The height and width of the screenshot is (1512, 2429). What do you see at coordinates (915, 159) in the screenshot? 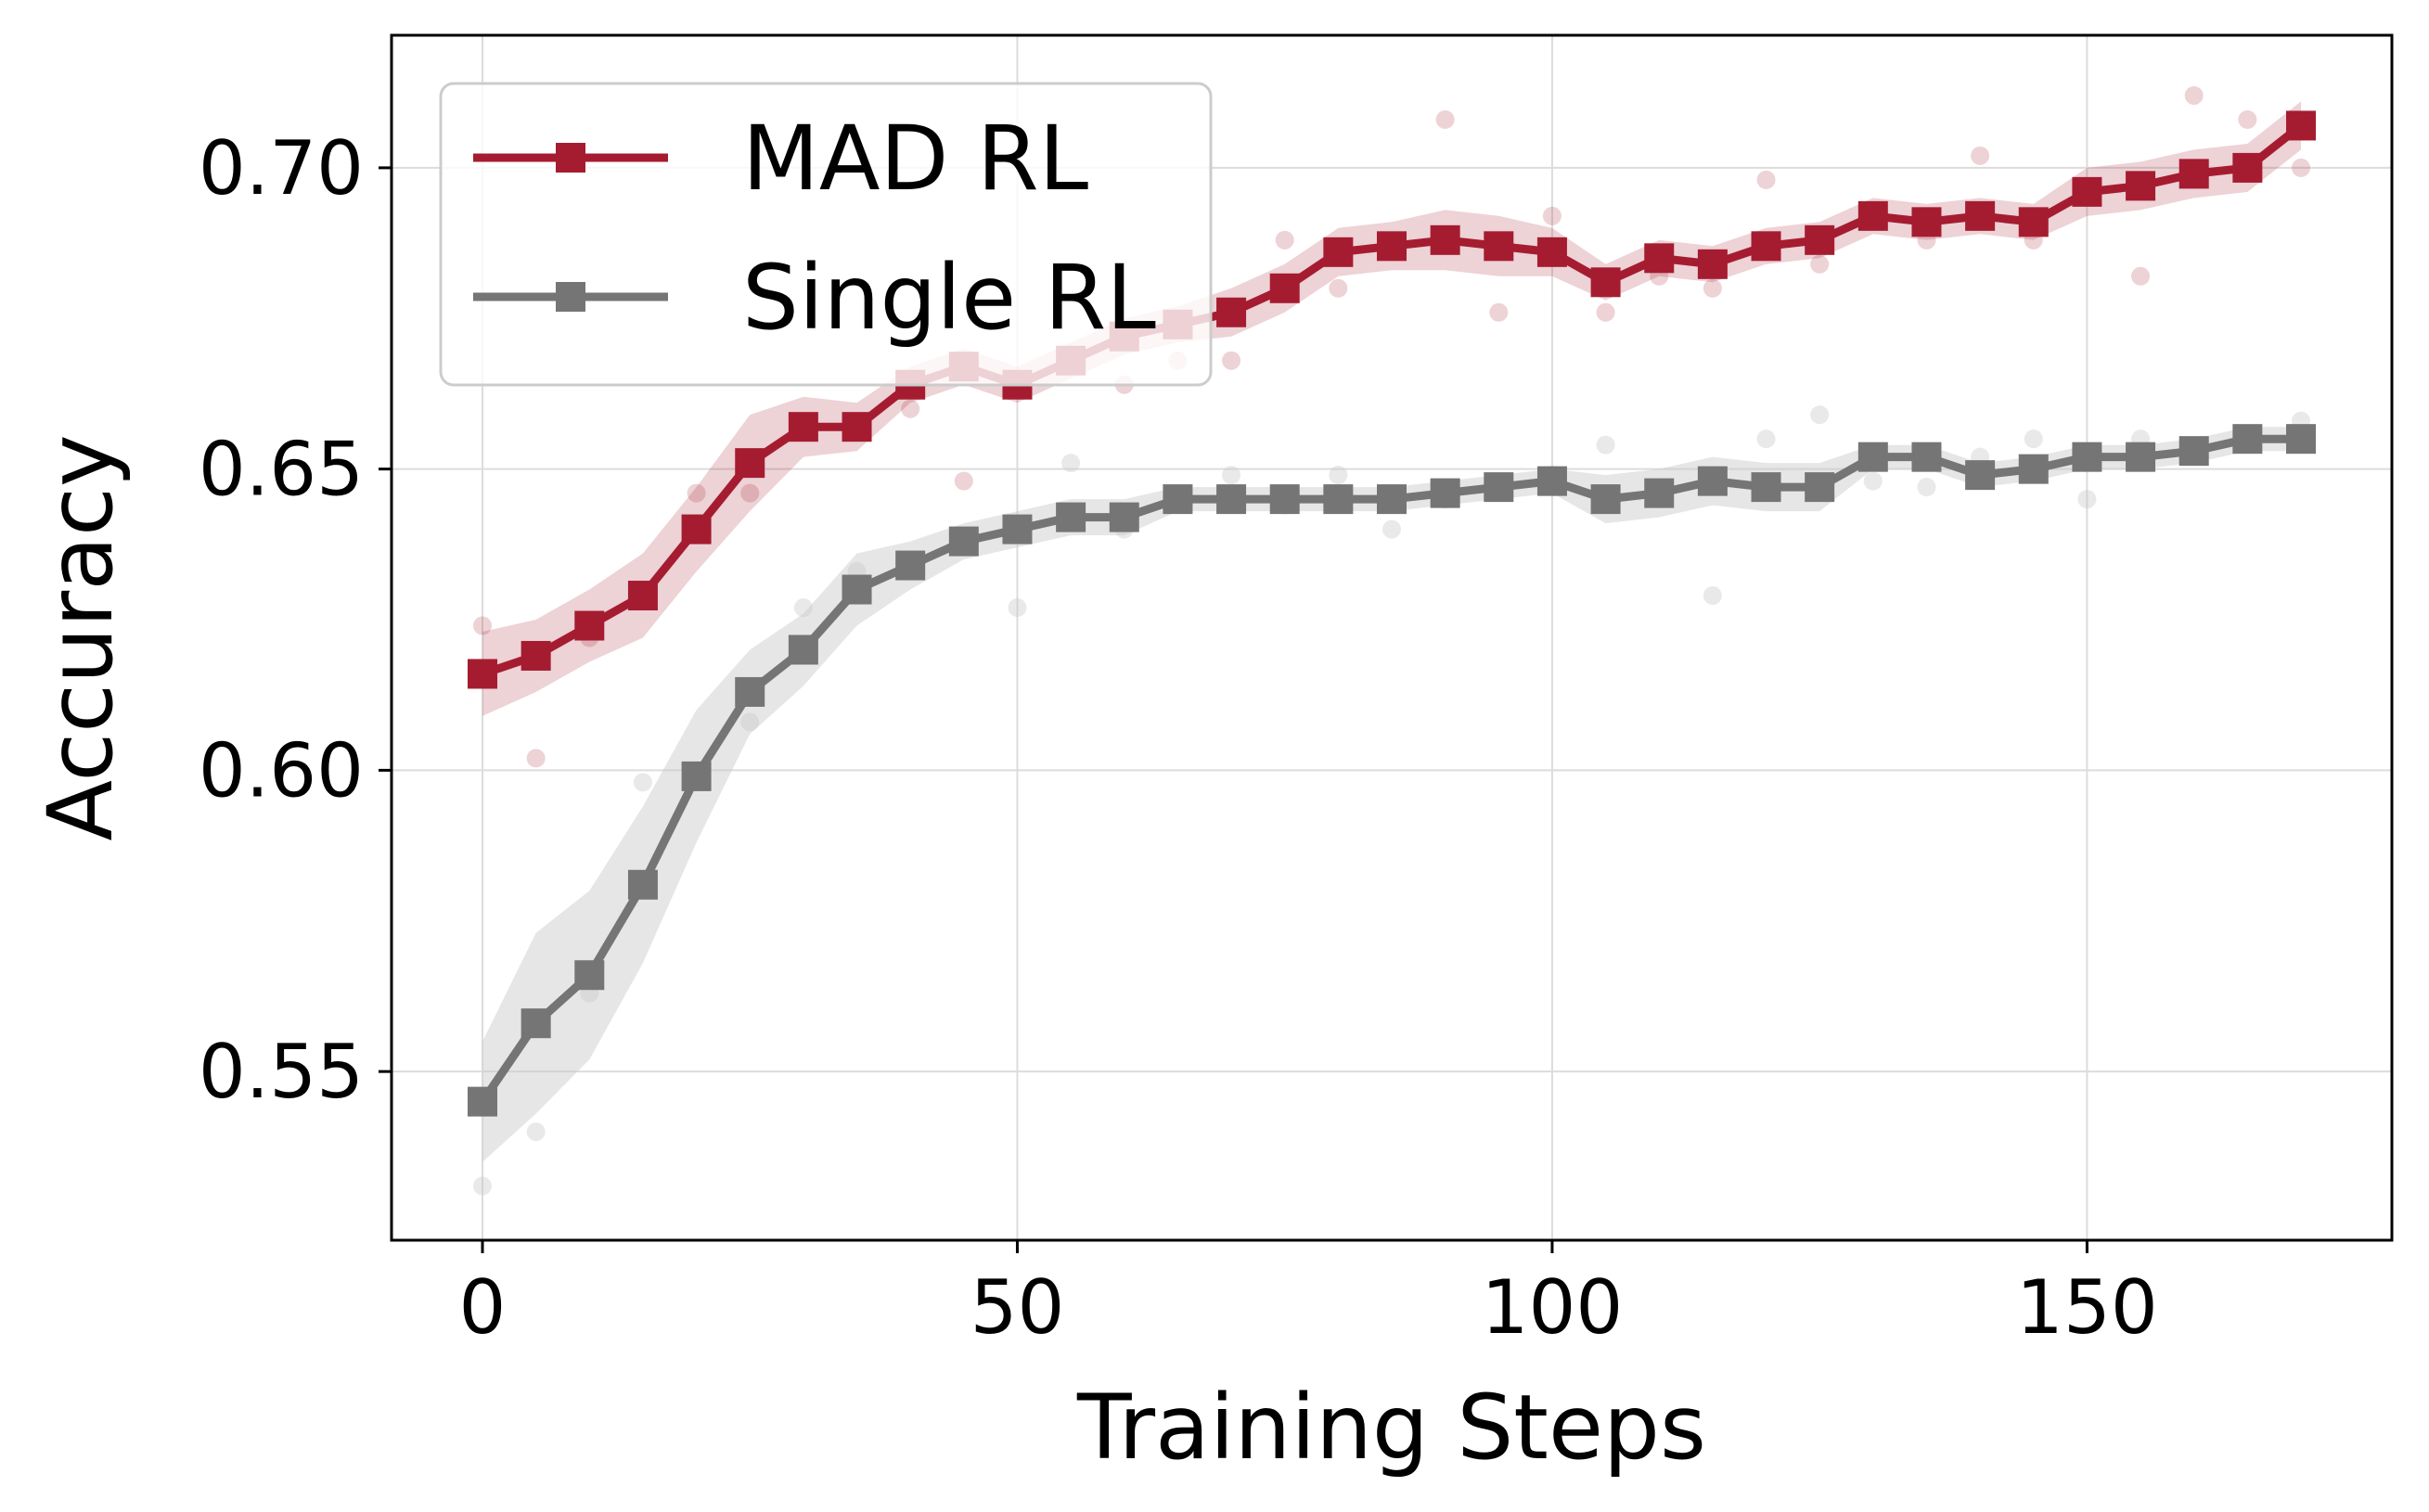
I see `legend-label-mad-rl: MAD RL` at bounding box center [915, 159].